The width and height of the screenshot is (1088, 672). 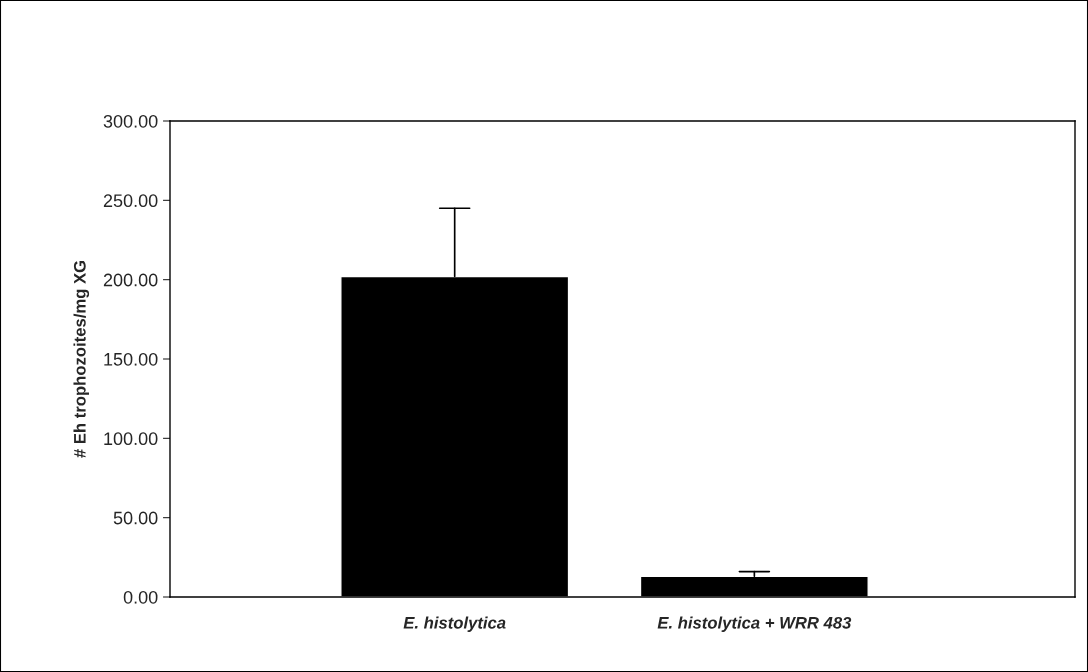 I want to click on x-tick-label: E. histolytica, so click(x=454, y=624).